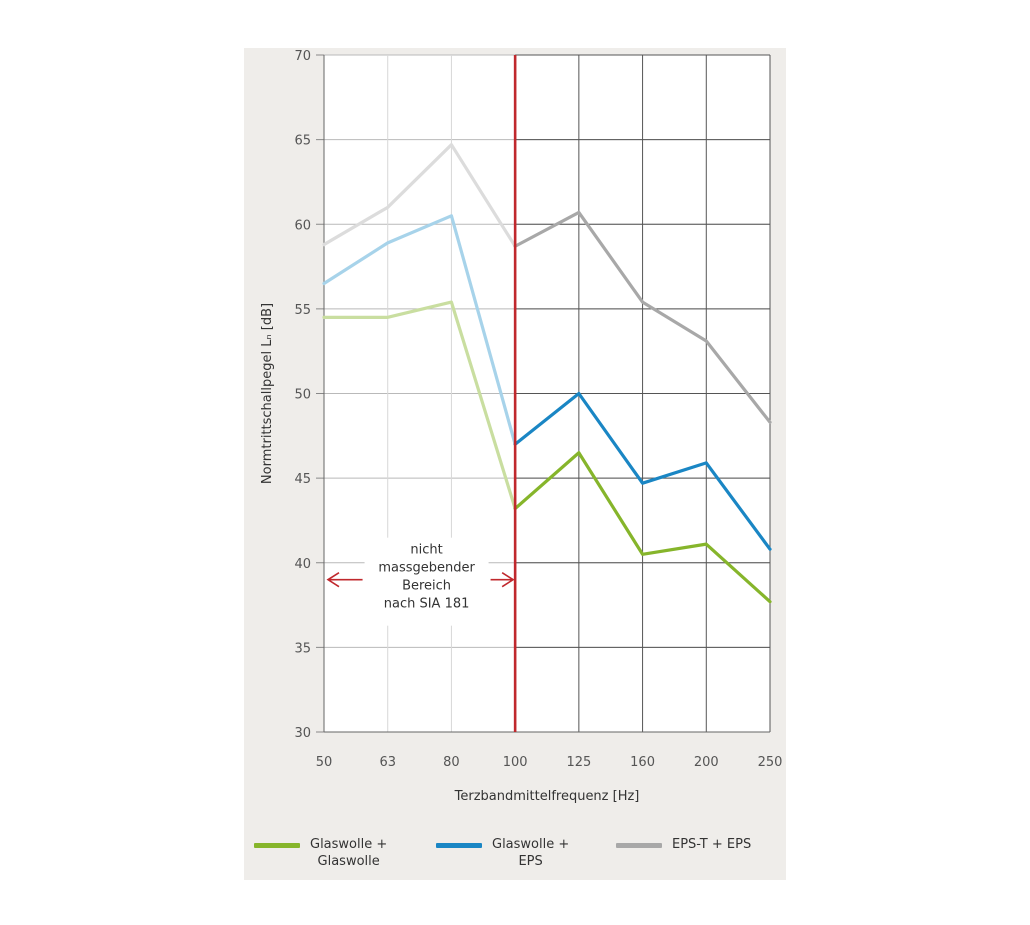  I want to click on x-tick-label: 200, so click(706, 762).